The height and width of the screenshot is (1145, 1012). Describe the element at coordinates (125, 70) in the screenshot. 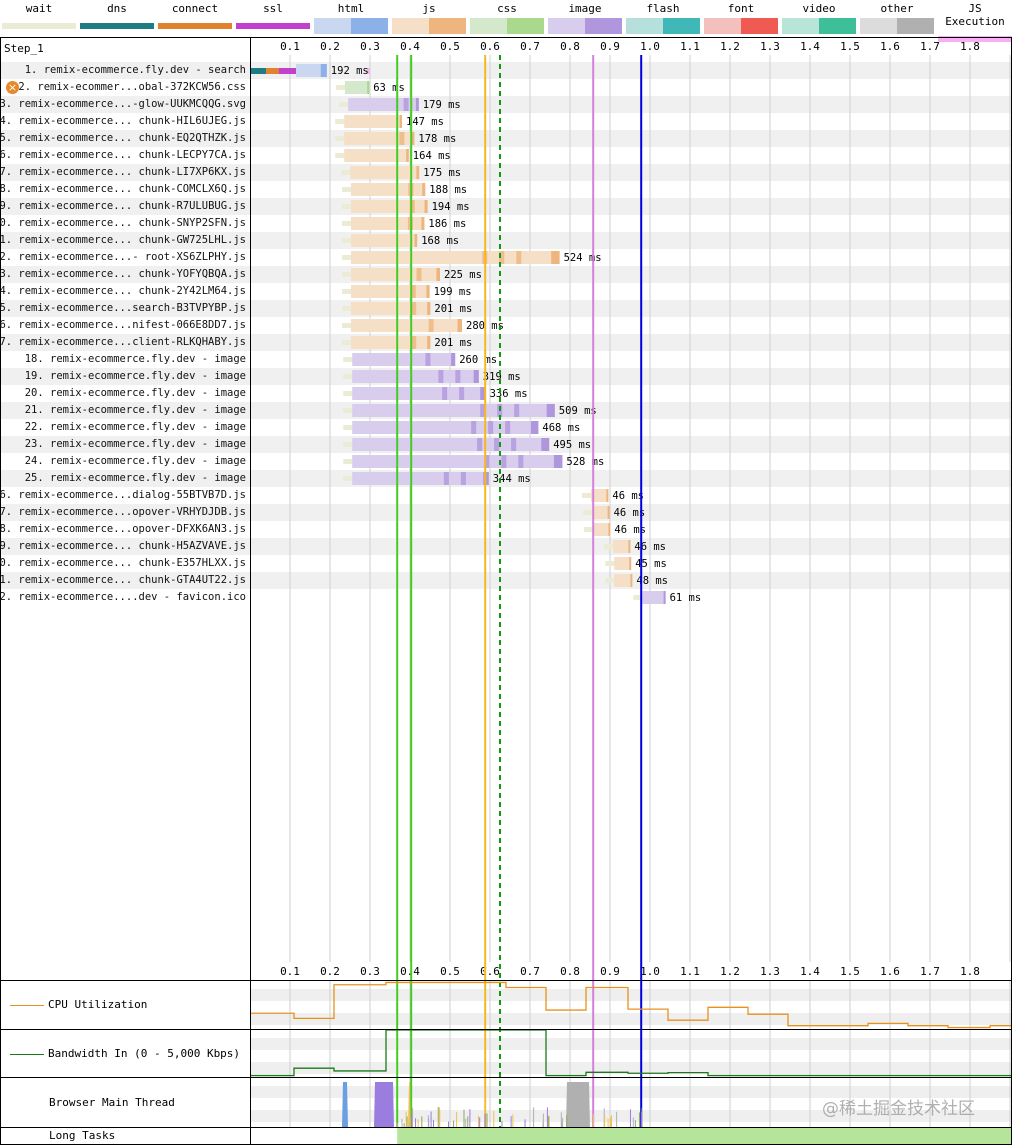

I see `request-row: 1. remix-ecommerce.fly.dev - search` at that location.